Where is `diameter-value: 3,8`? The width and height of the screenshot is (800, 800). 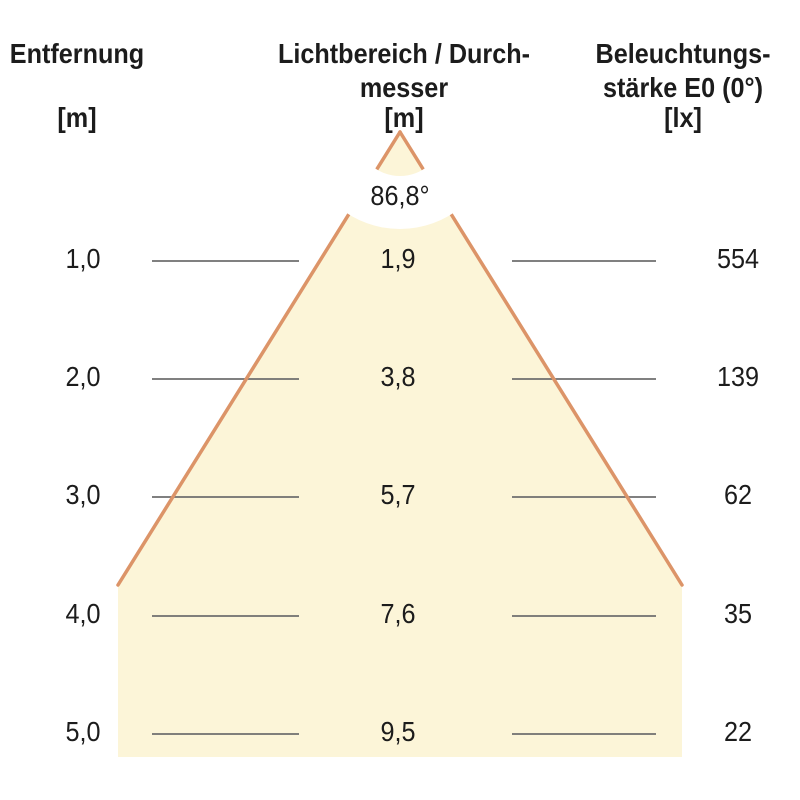 diameter-value: 3,8 is located at coordinates (398, 376).